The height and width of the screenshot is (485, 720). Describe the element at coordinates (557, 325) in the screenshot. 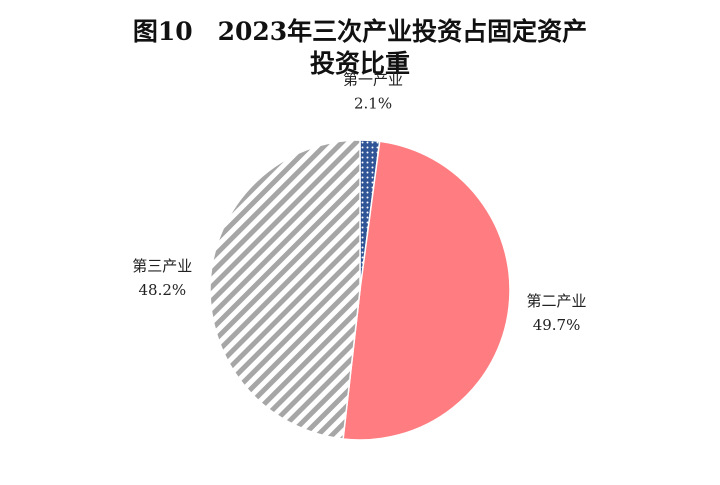

I see `value-label: 49.7%` at that location.